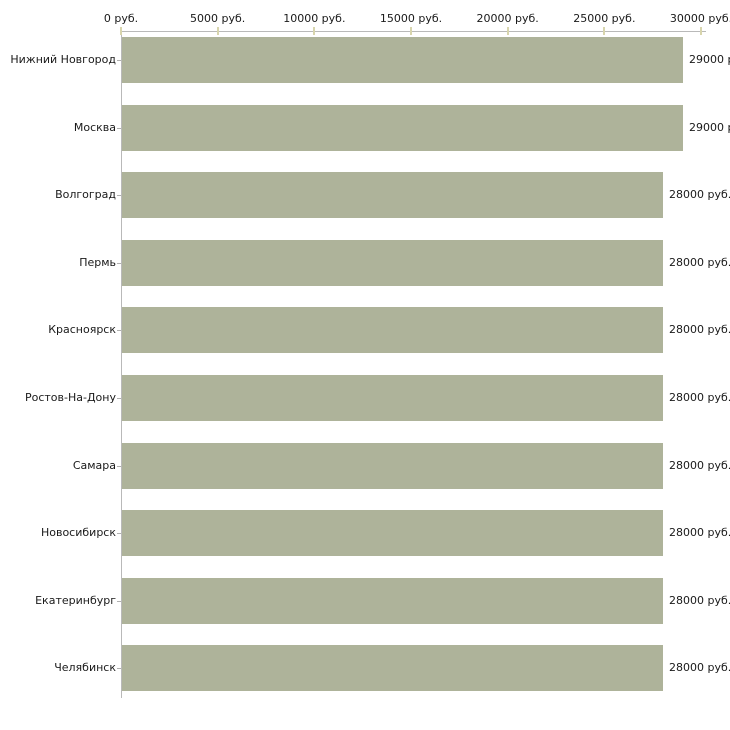  I want to click on x-axis-tick-label: 20000 руб., so click(507, 18).